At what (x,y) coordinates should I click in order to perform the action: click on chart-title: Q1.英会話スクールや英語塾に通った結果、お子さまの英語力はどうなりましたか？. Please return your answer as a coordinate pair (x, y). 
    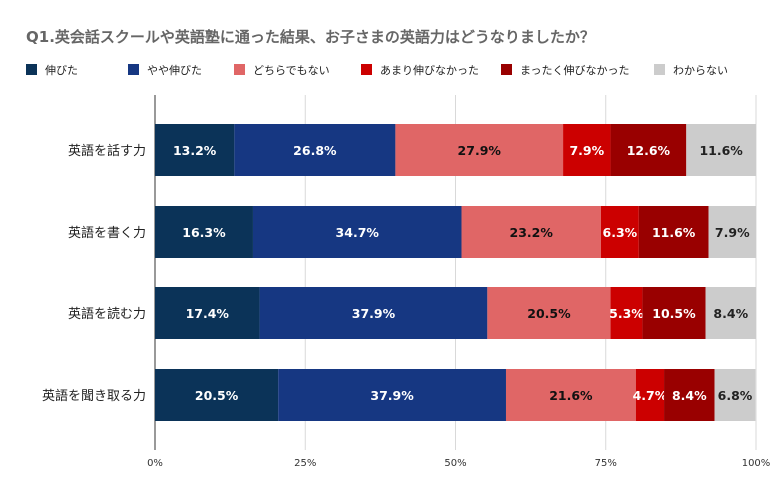
    Looking at the image, I should click on (310, 37).